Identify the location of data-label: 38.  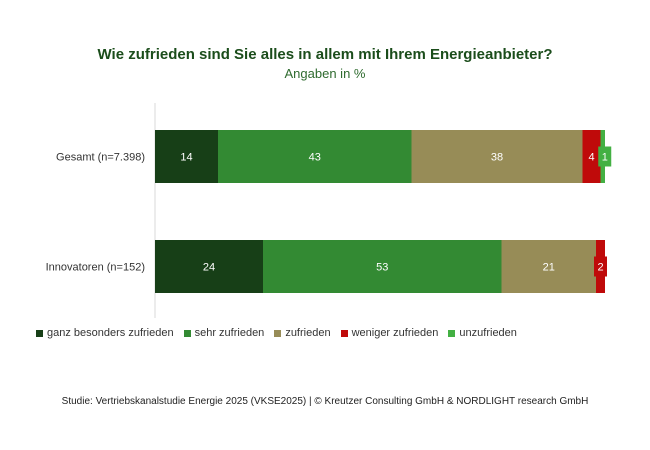
(497, 158).